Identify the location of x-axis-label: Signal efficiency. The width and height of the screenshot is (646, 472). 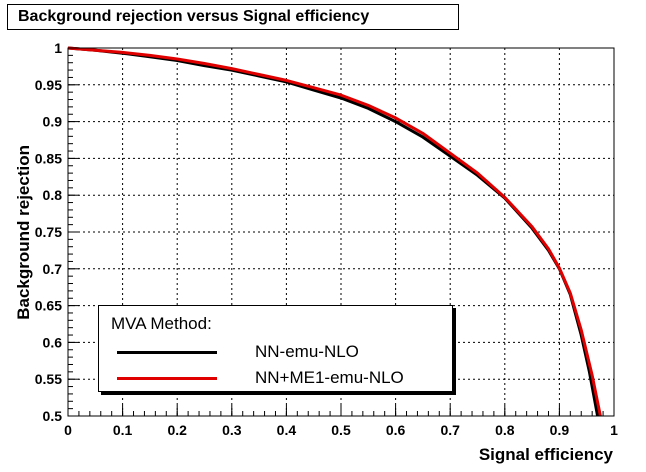
(545, 454).